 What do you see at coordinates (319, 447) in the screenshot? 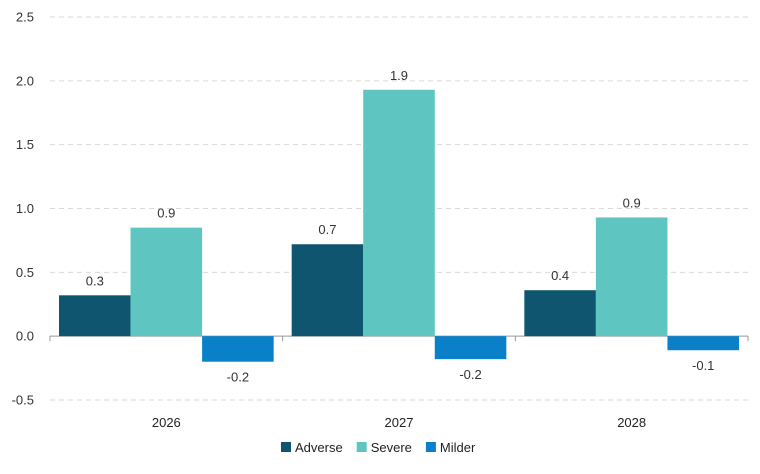
I see `legend-label-adverse: Adverse` at bounding box center [319, 447].